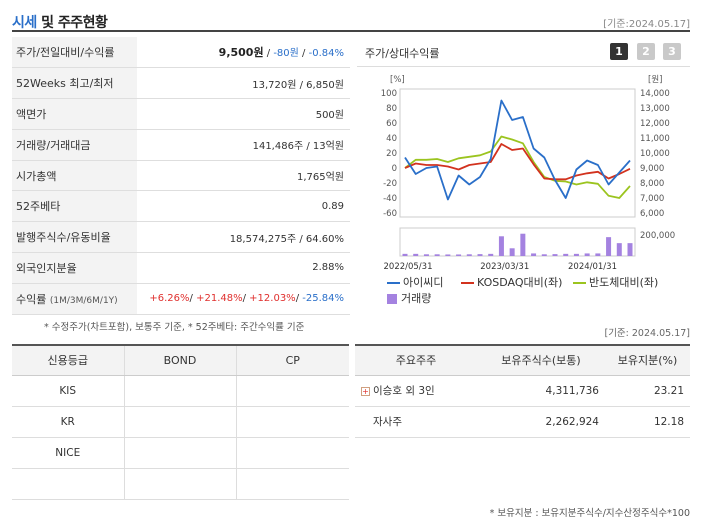 Image resolution: width=702 pixels, height=525 pixels. What do you see at coordinates (589, 513) in the screenshot?
I see `holders-footnote: * 보유지분 : 보유지분주식수/지수산정주식수*100` at bounding box center [589, 513].